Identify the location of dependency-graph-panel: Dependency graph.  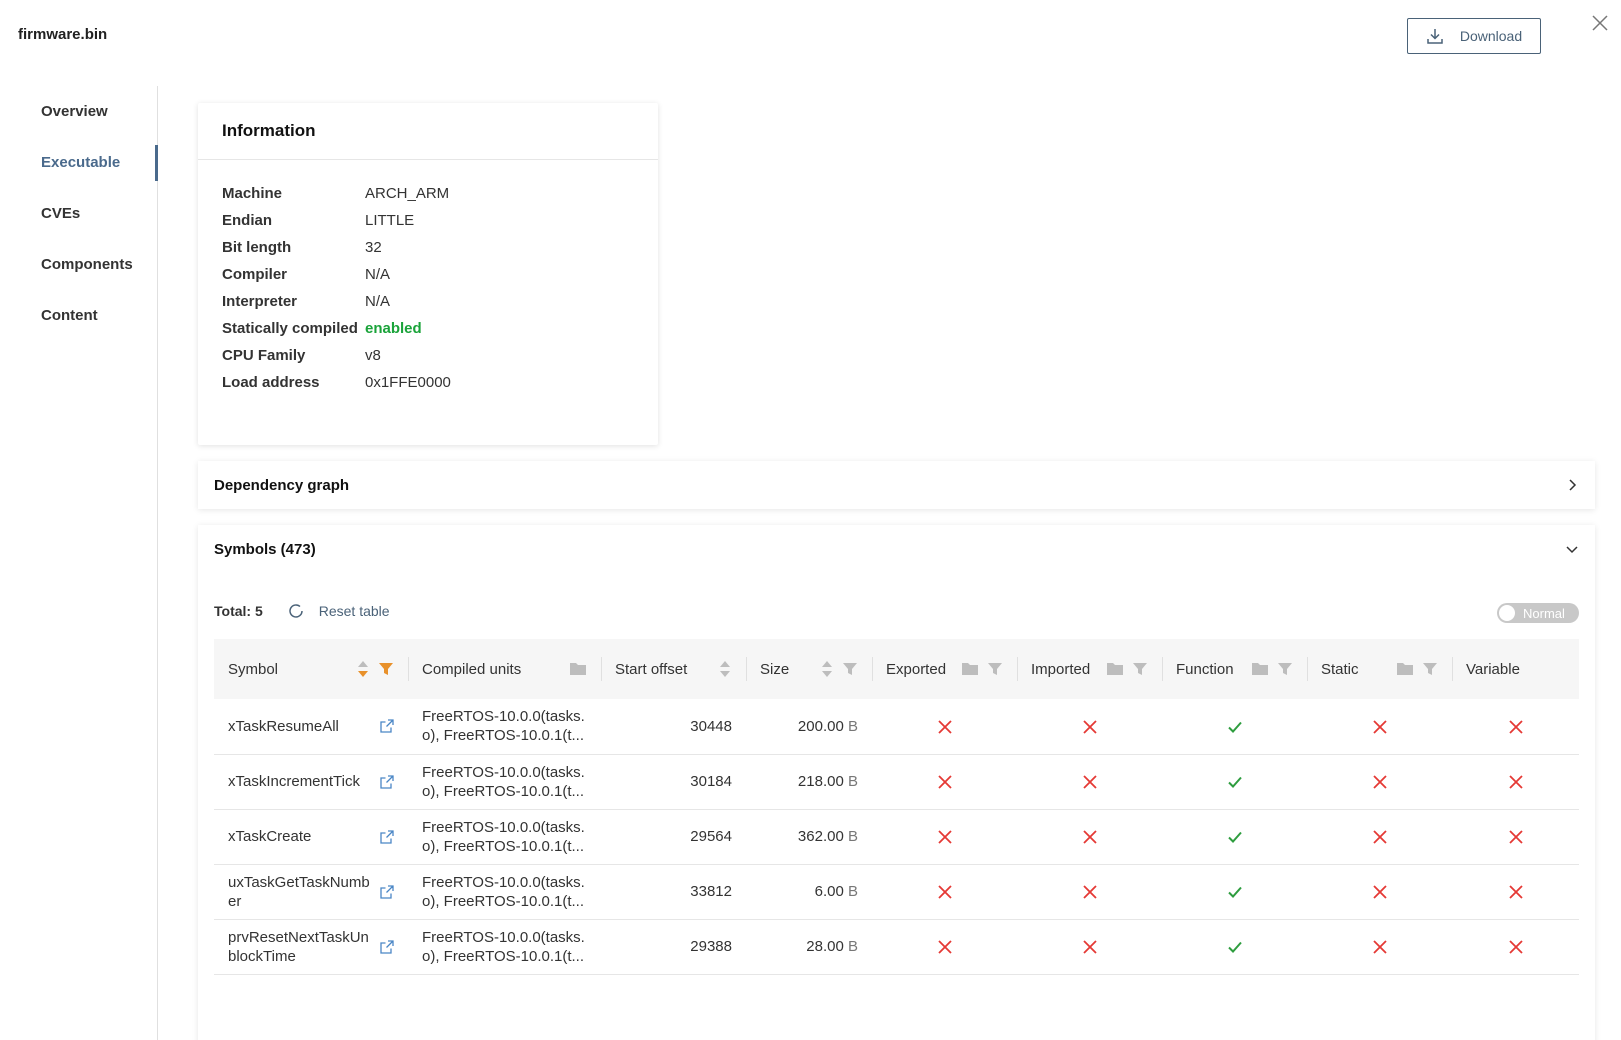
(896, 485).